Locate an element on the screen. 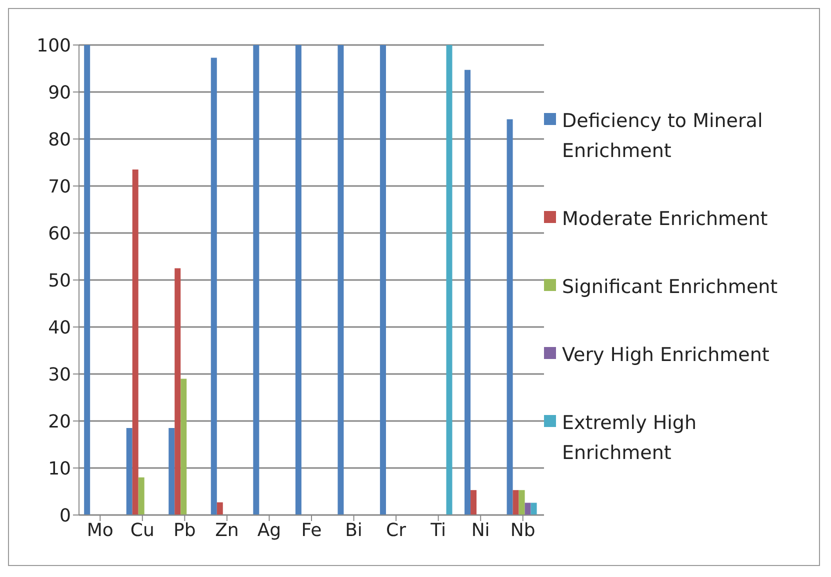  x-tick-label: Pb is located at coordinates (185, 530).